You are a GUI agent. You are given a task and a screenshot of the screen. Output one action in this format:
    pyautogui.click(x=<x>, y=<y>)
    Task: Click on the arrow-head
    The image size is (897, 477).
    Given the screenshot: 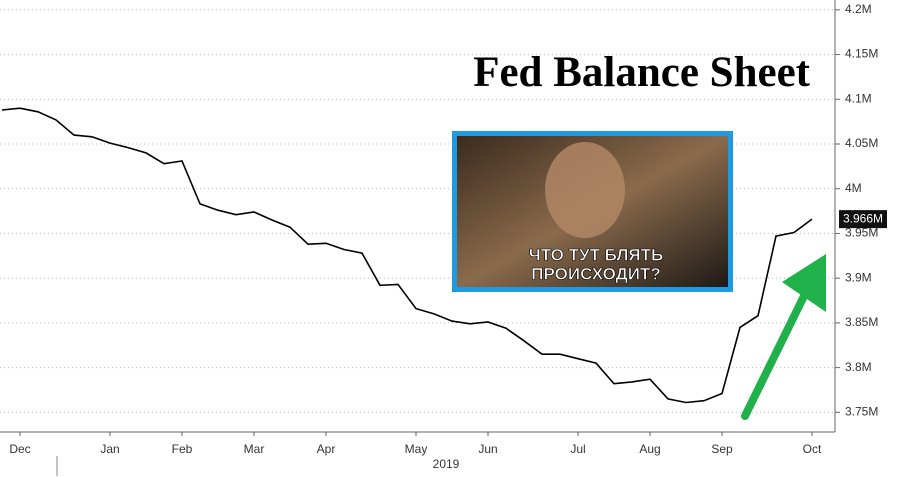 What is the action you would take?
    pyautogui.click(x=804, y=283)
    